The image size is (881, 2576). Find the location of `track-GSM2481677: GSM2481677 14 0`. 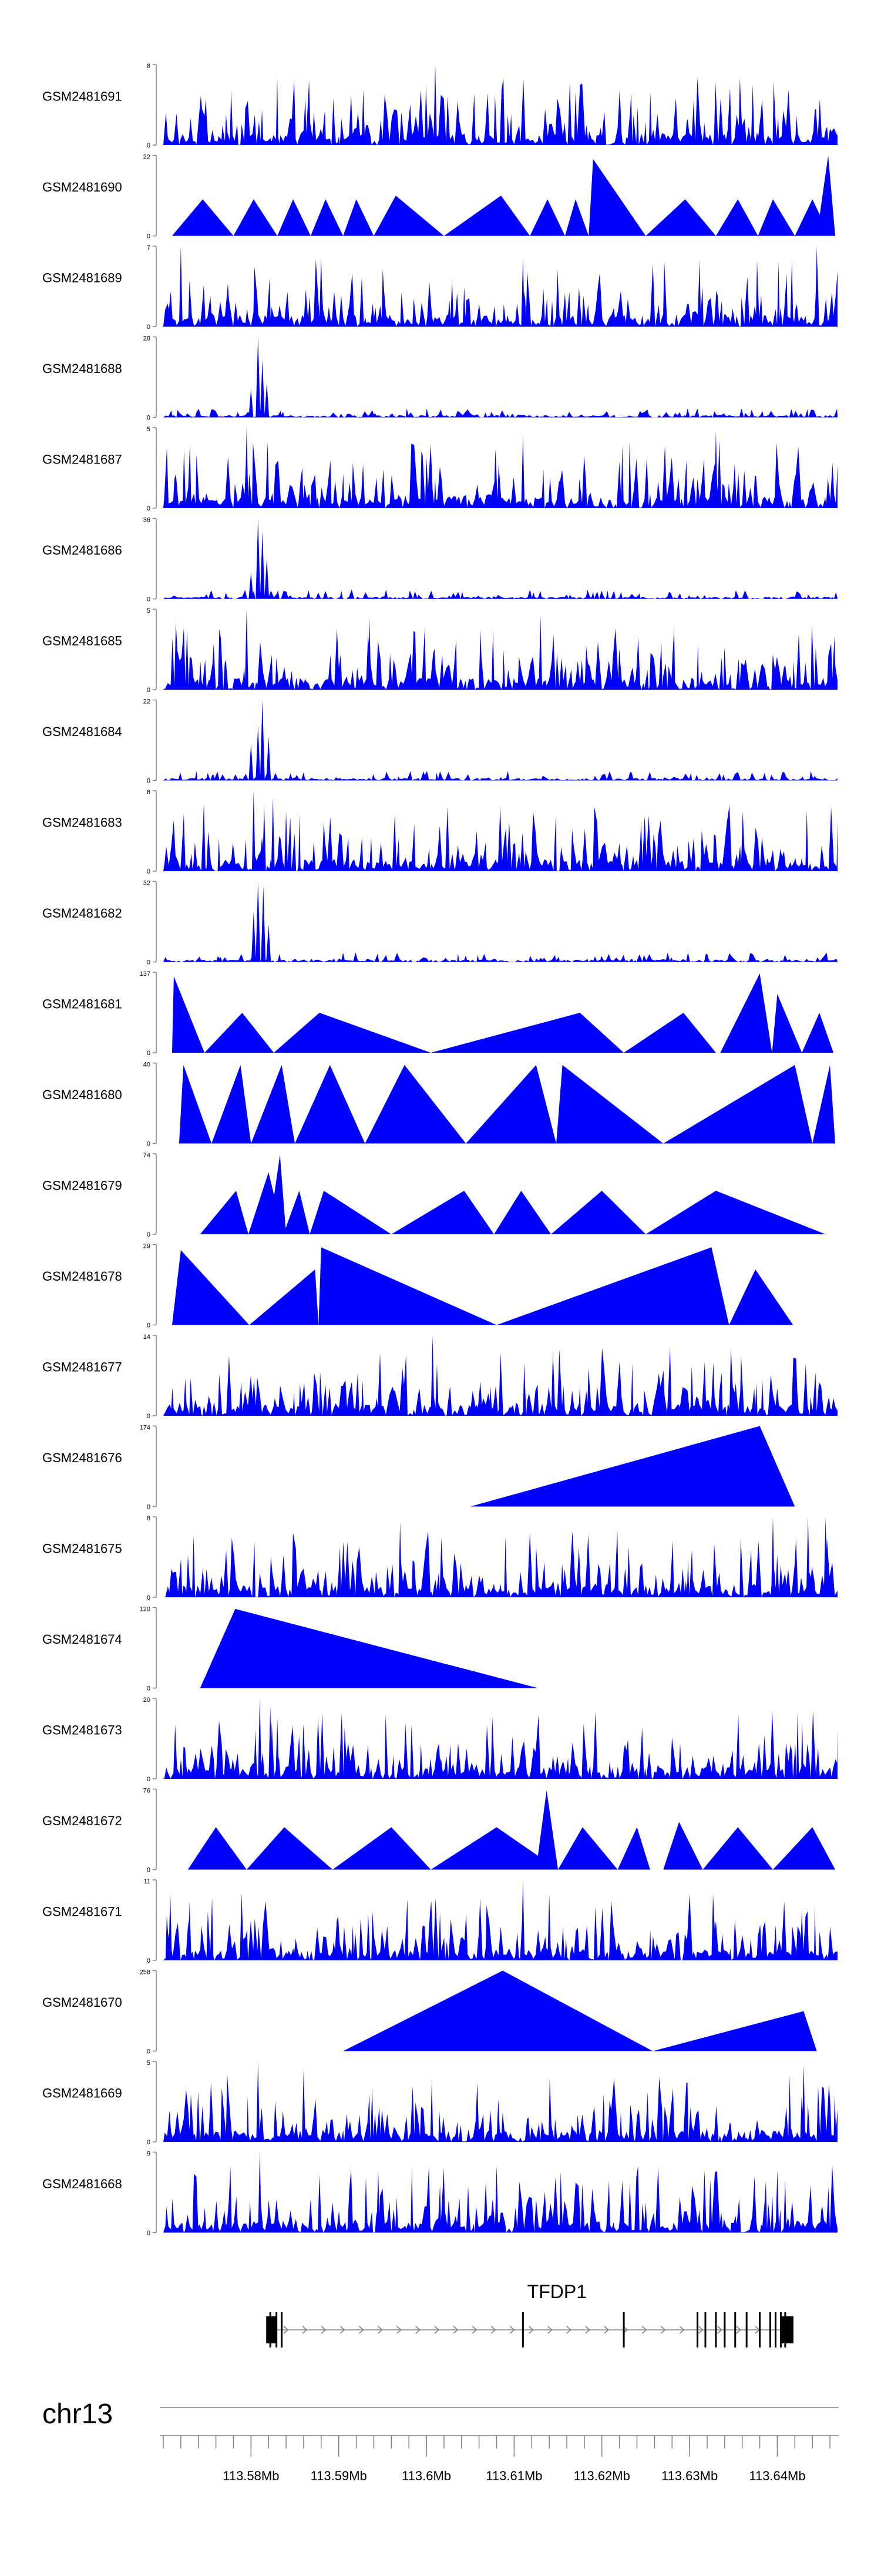

track-GSM2481677: GSM2481677 14 0 is located at coordinates (440, 1377).